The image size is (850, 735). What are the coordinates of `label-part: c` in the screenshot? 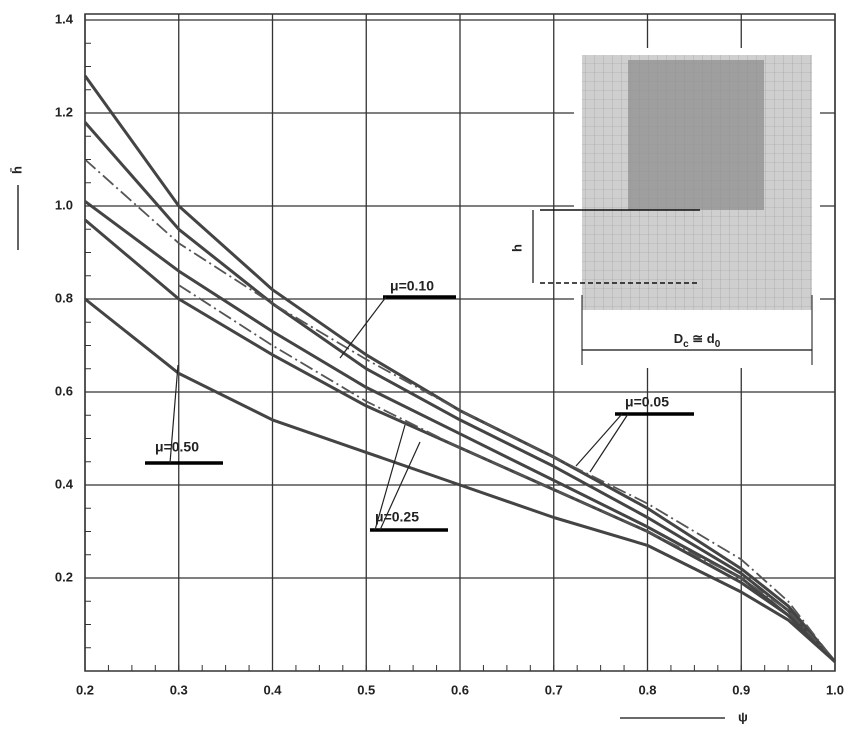 It's located at (686, 344).